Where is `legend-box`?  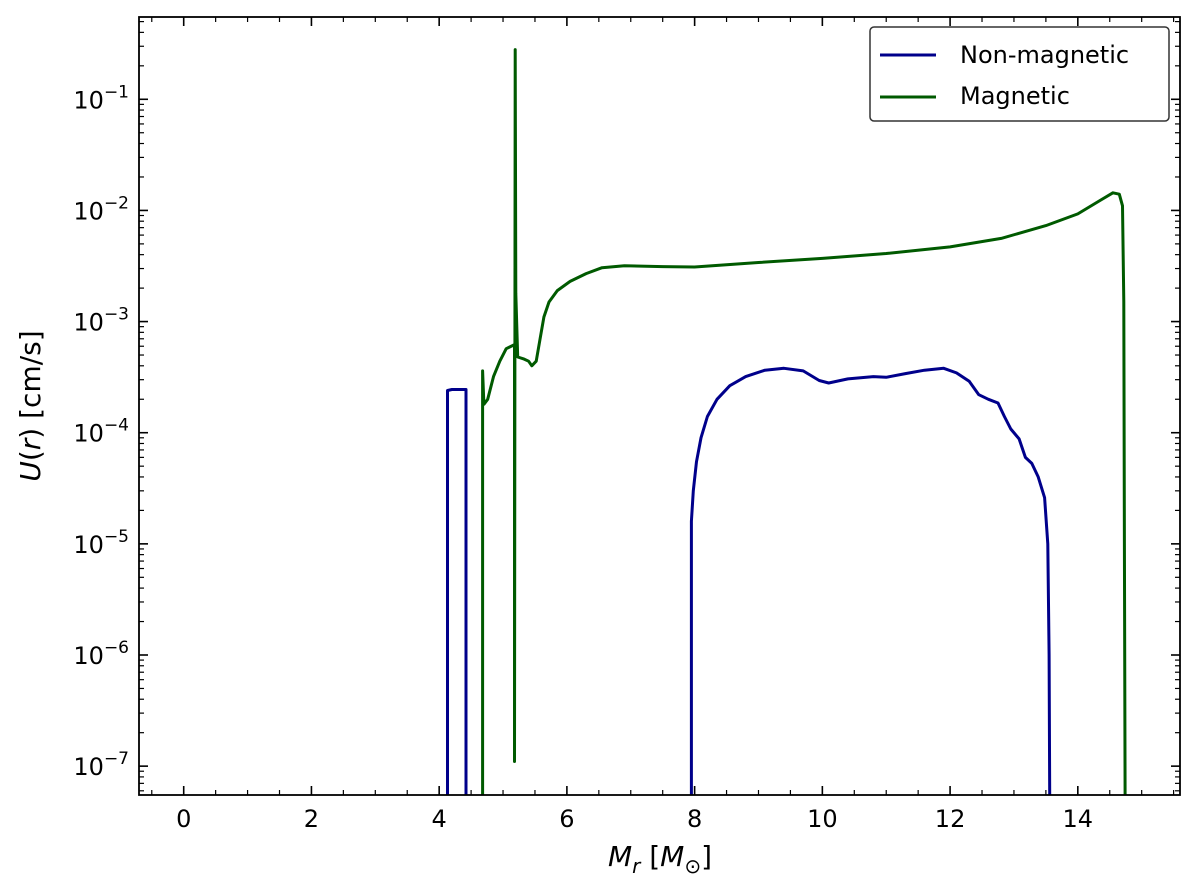 legend-box is located at coordinates (1019, 74).